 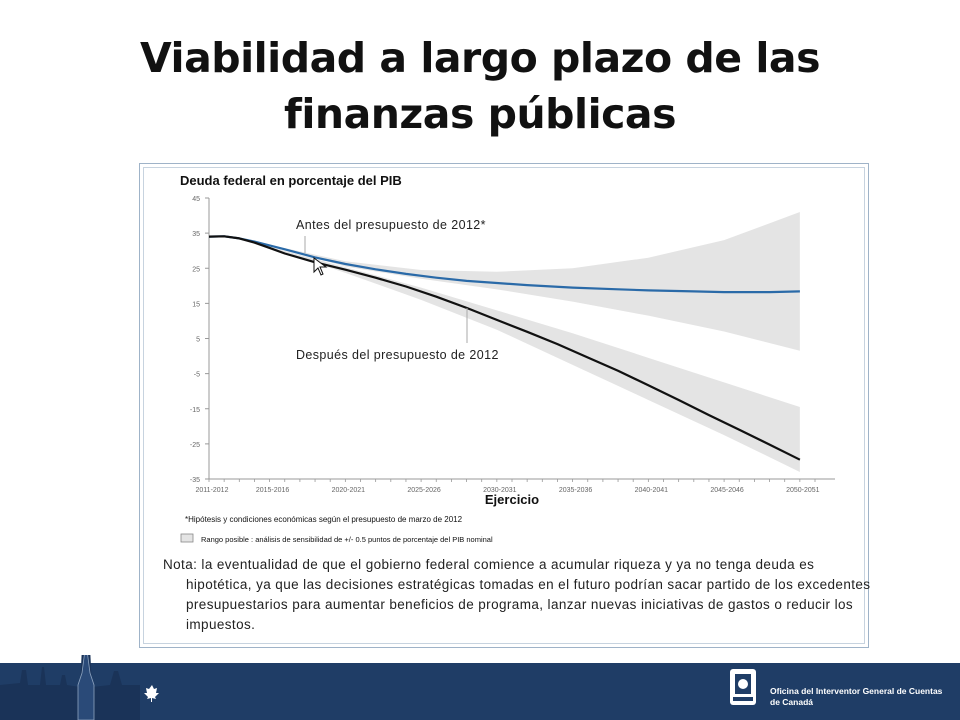 I want to click on slide-title-line2: finanzas públicas, so click(x=480, y=114).